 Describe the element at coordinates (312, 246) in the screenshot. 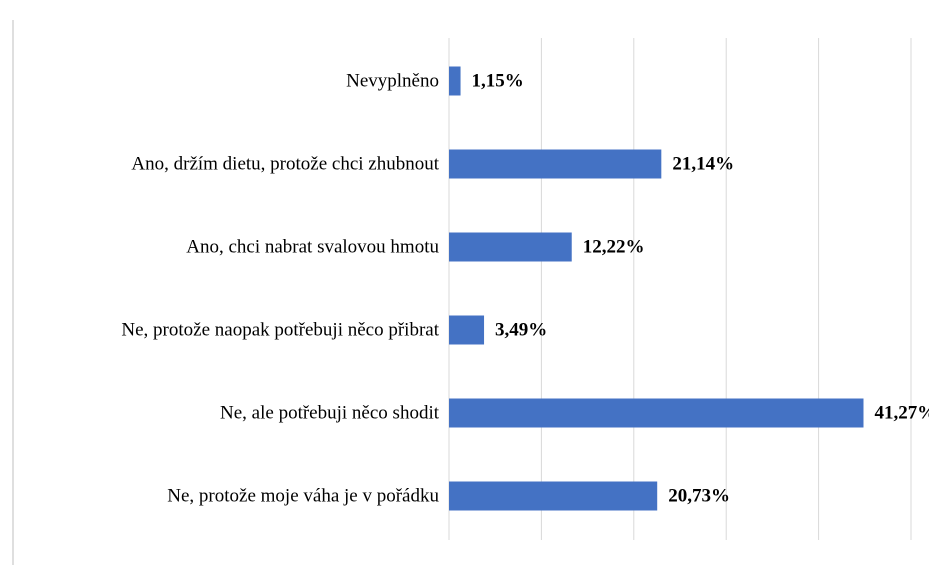

I see `y-tick-label: Ano, chci nabrat svalovou hmotu` at that location.